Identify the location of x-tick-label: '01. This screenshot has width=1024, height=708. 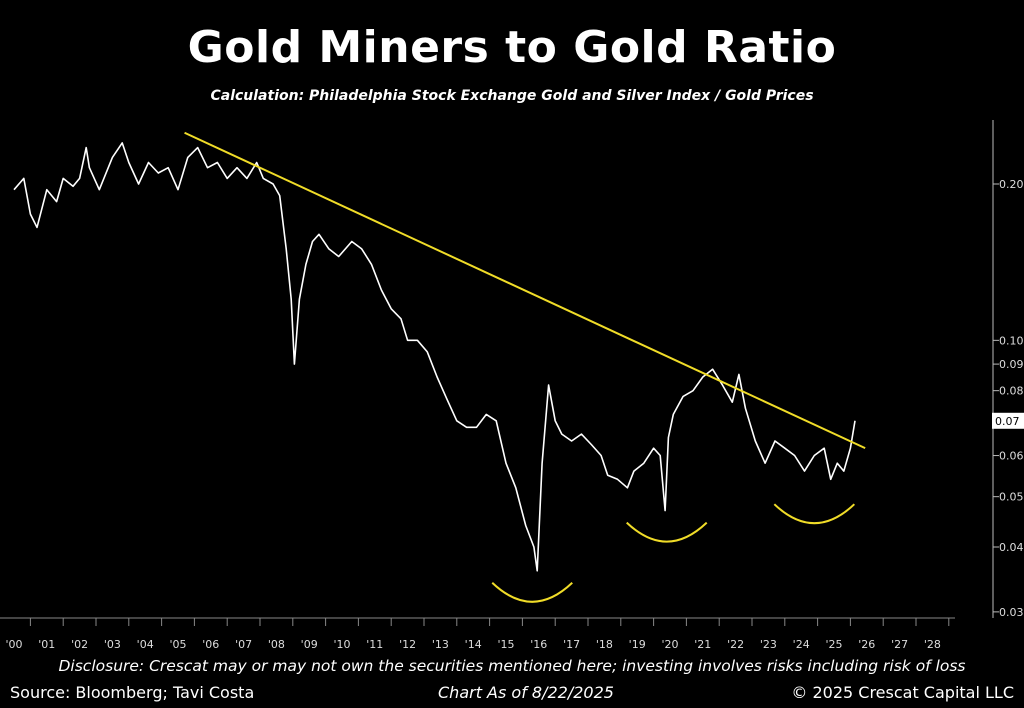
(46, 644).